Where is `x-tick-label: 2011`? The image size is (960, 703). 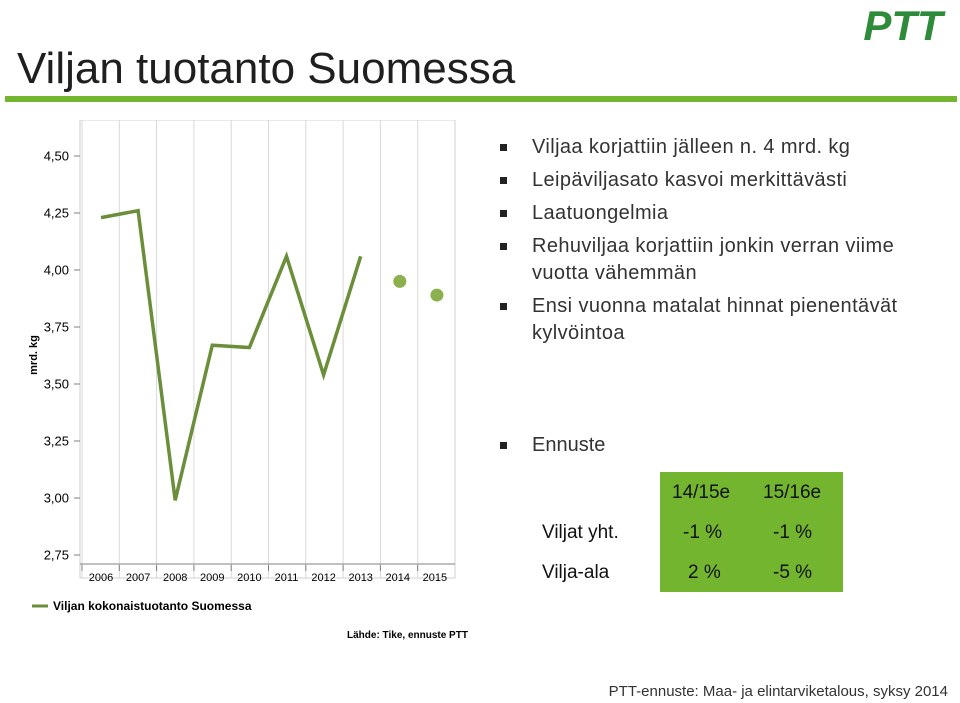 x-tick-label: 2011 is located at coordinates (287, 578).